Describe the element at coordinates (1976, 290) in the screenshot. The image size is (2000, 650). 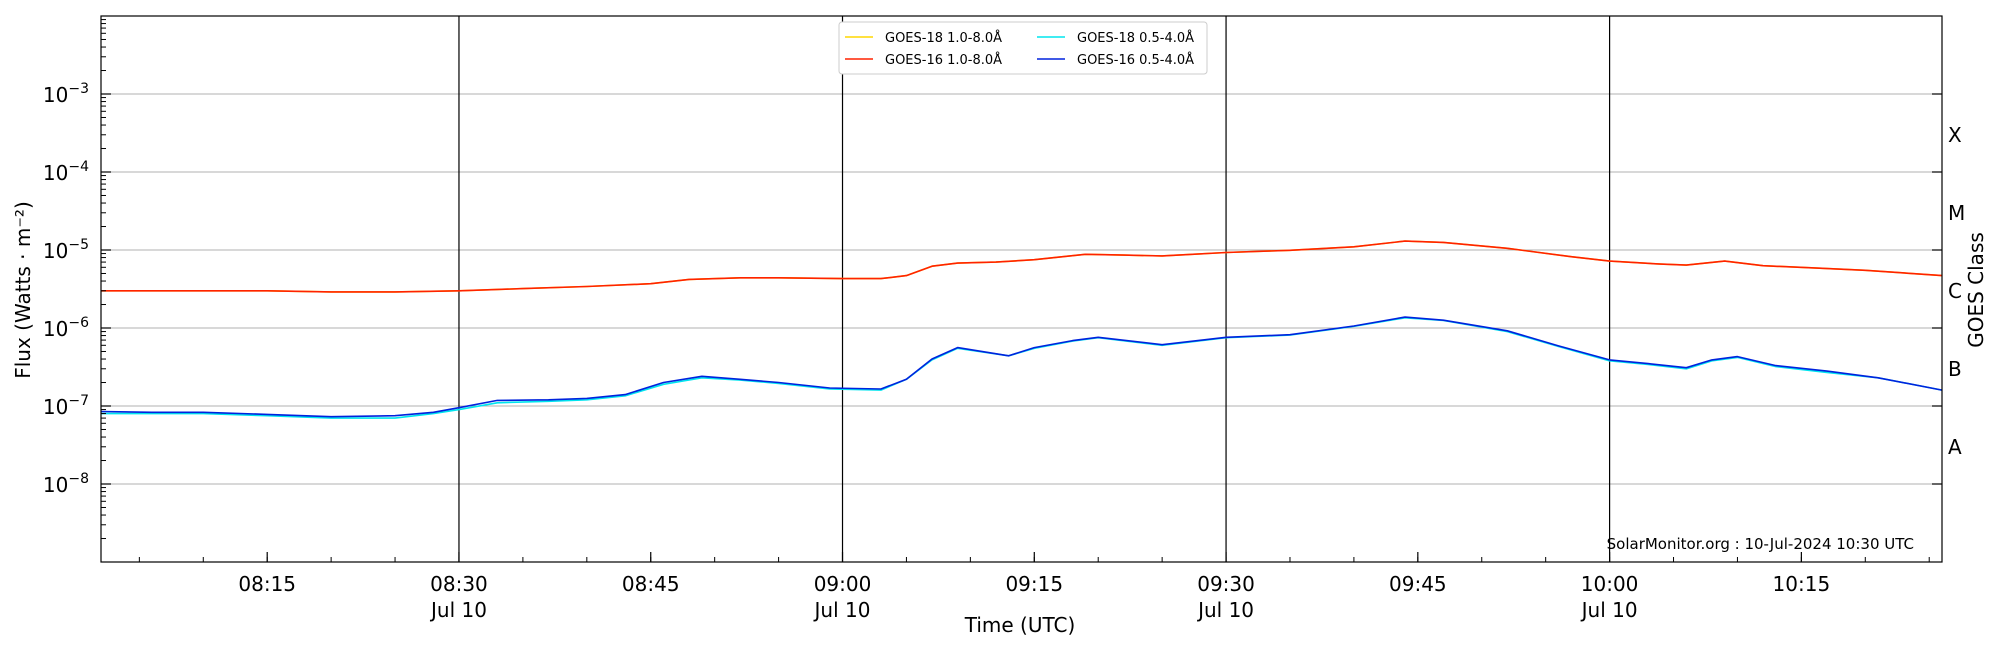
I see `goes-class-axis-title: GOES Class` at that location.